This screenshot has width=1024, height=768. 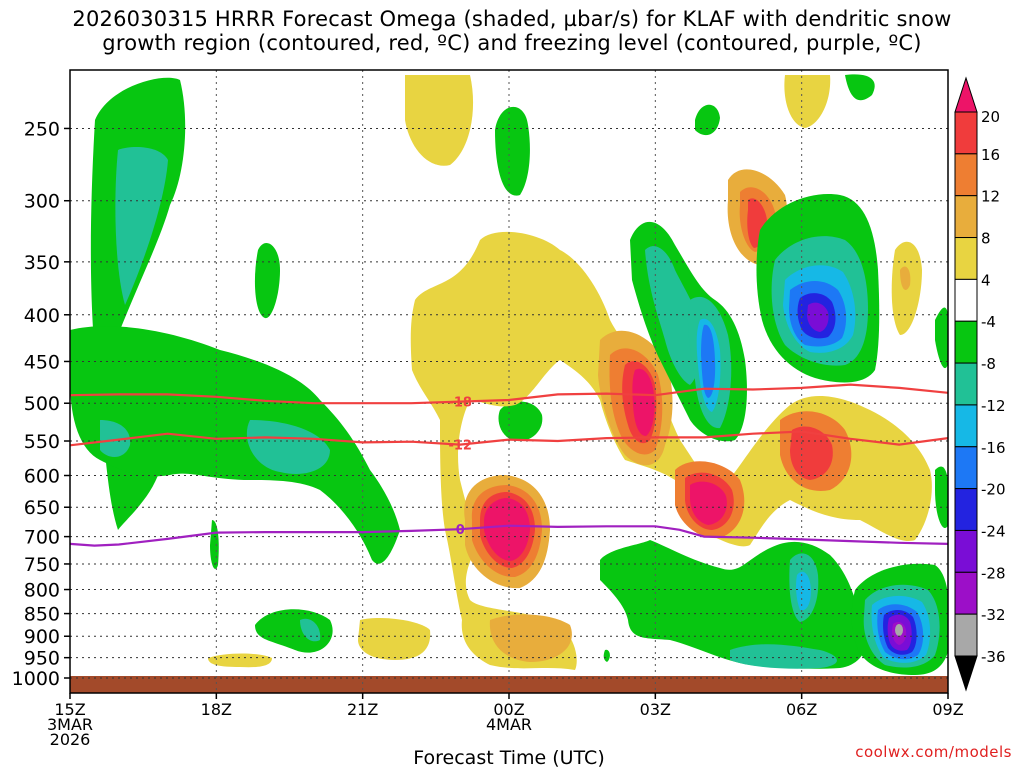 I want to click on x-tick-label: 03Z, so click(x=655, y=709).